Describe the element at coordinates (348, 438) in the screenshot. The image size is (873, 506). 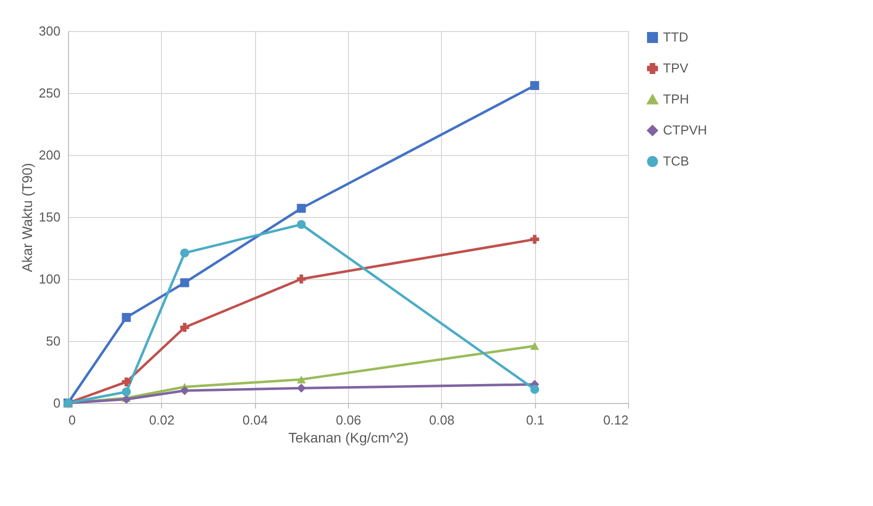
I see `x-axis-title: Tekanan (Kg/cm^2)` at that location.